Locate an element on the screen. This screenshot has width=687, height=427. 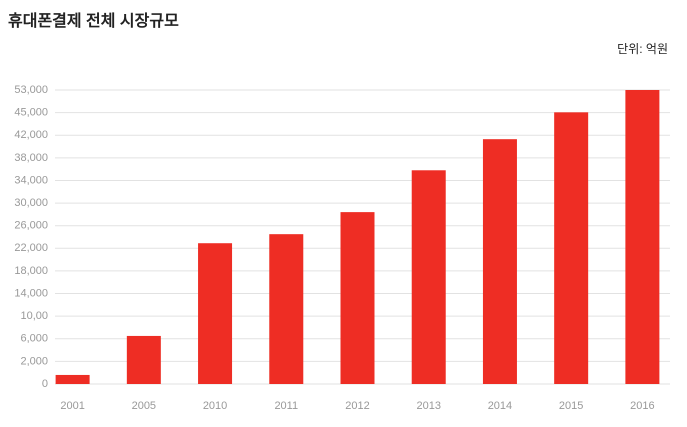
y-tick-label: 38,000 is located at coordinates (31, 158).